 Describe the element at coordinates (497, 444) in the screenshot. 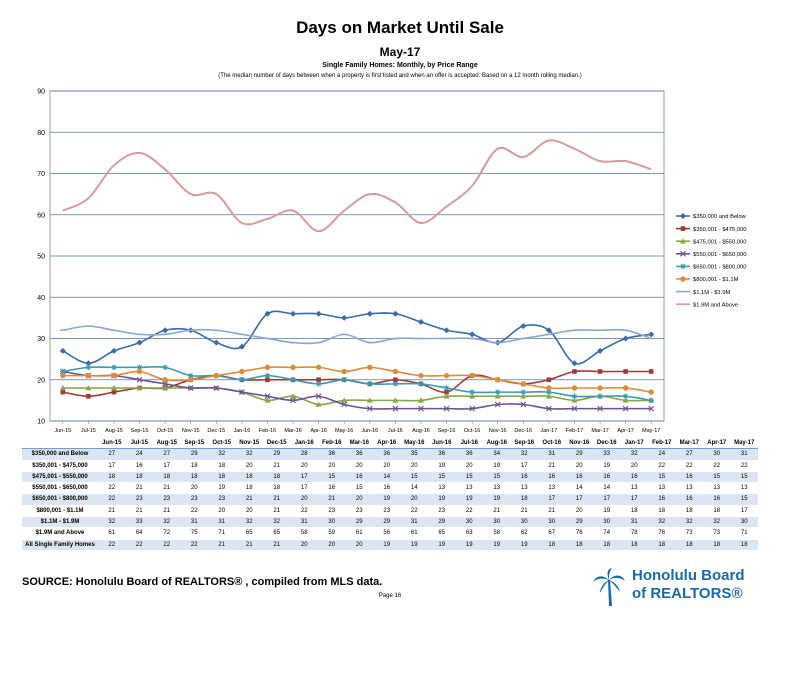

I see `table-column-header: Aug-16` at that location.